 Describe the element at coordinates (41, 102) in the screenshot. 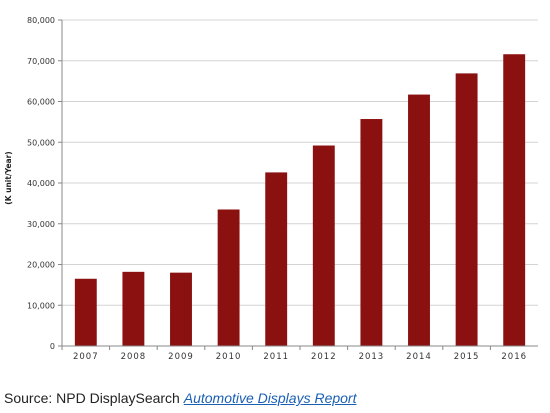

I see `y-tick-label: 60,000` at that location.